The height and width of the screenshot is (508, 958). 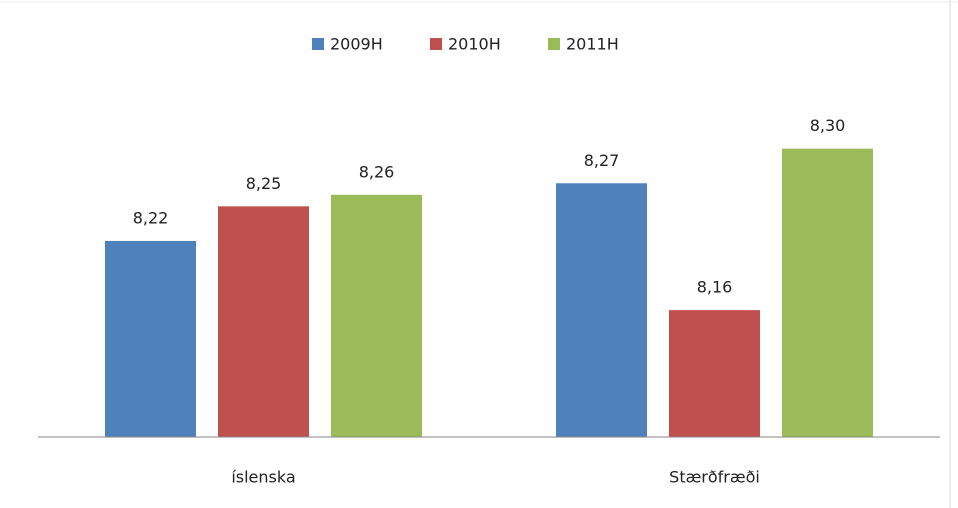 What do you see at coordinates (592, 44) in the screenshot?
I see `legend-label: 2011H` at bounding box center [592, 44].